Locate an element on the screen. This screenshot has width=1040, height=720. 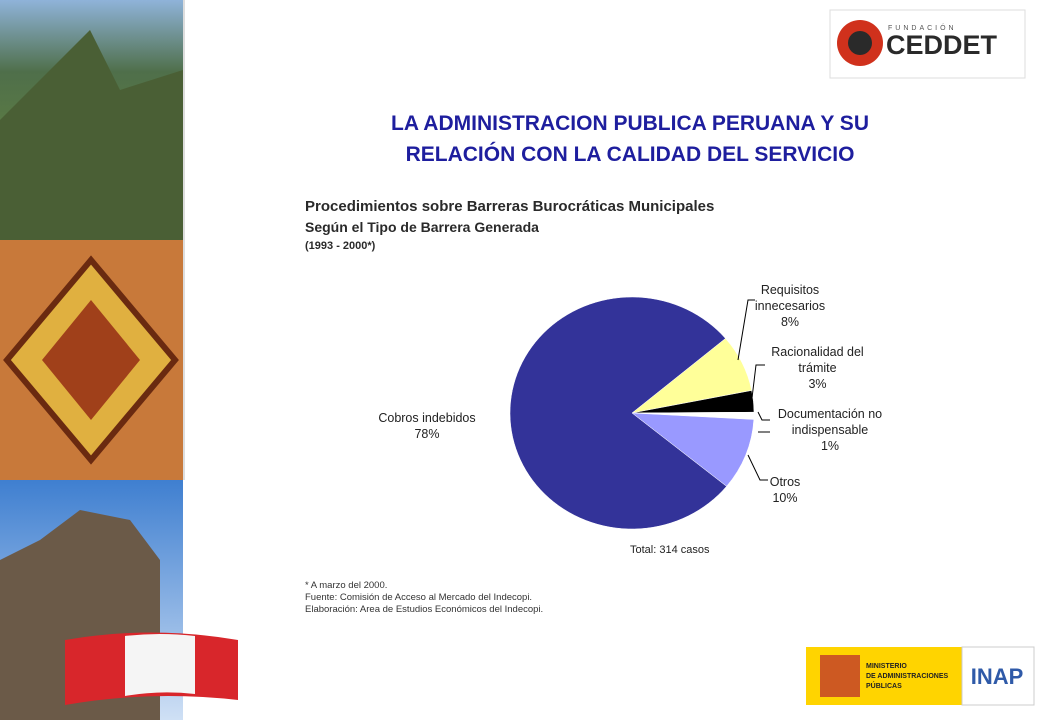
textile-center is located at coordinates (91, 360).